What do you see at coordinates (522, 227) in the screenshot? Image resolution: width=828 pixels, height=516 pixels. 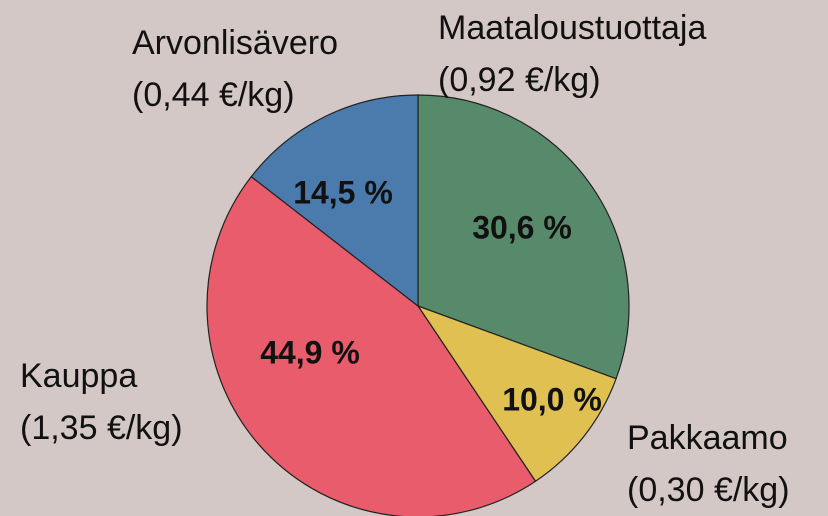 I see `value-label: 30,6 %` at bounding box center [522, 227].